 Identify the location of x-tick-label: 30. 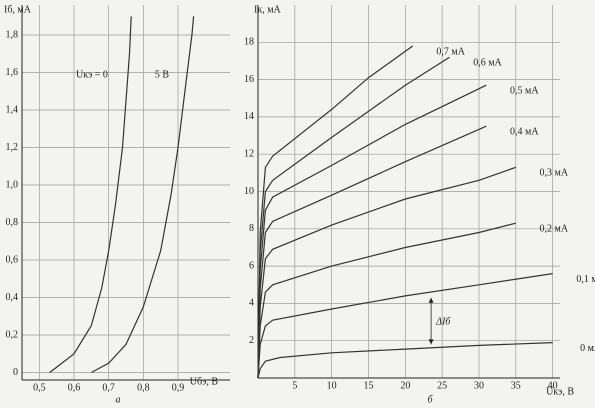
(479, 385).